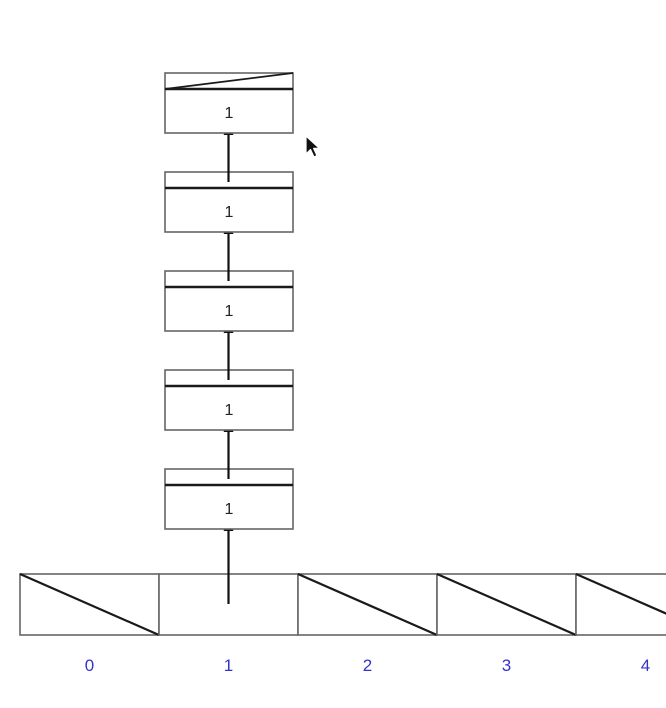 This screenshot has width=666, height=708. I want to click on node-box, so click(229, 103).